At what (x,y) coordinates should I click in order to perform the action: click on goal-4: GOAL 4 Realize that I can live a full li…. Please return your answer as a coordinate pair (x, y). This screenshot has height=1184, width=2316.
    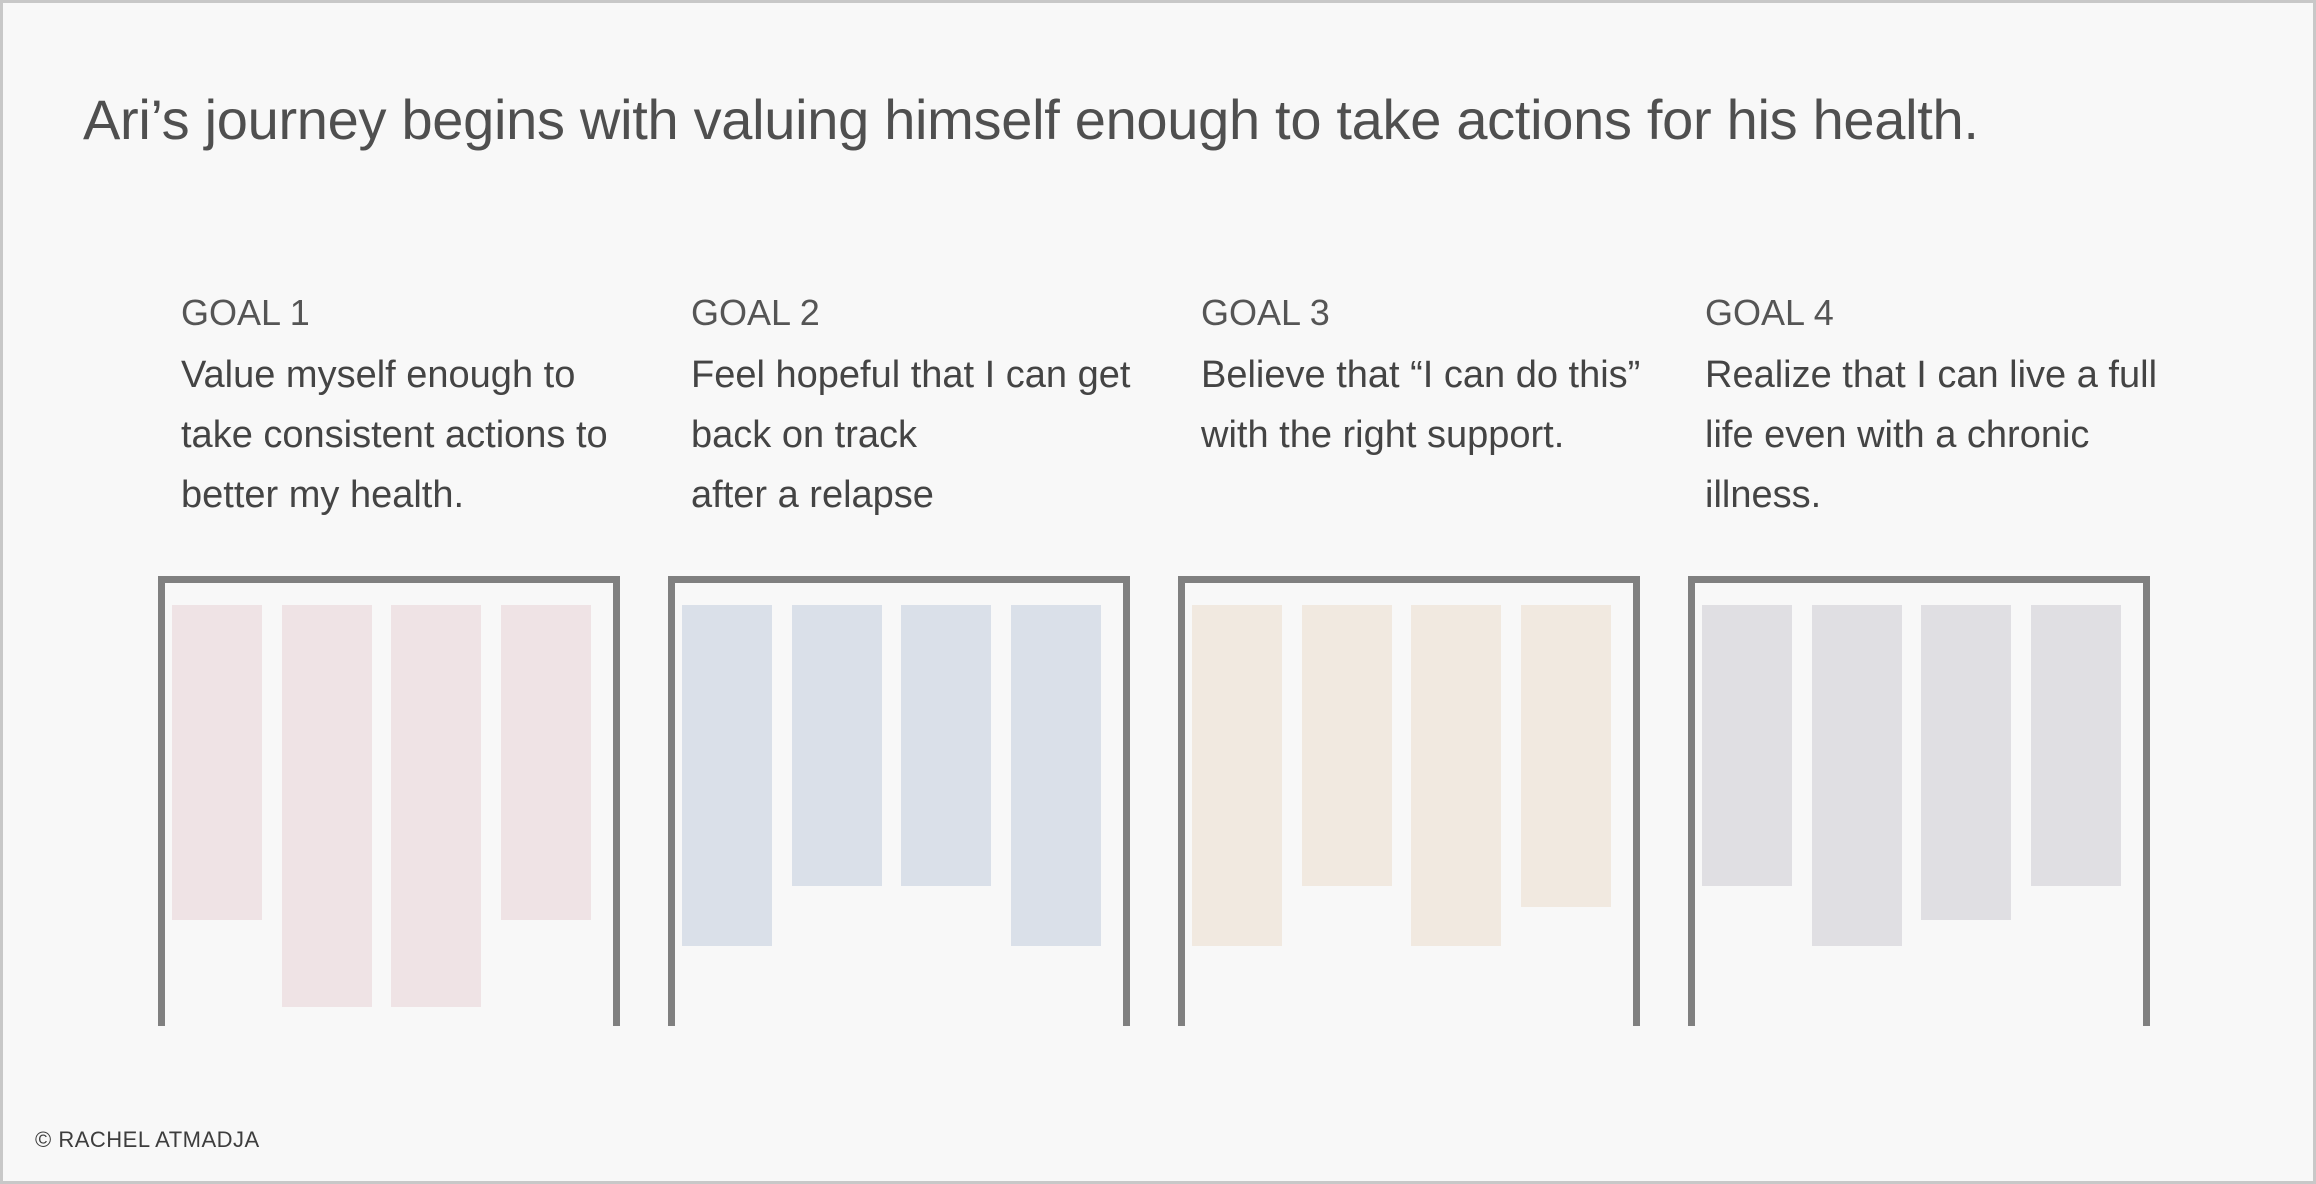
    Looking at the image, I should click on (1940, 408).